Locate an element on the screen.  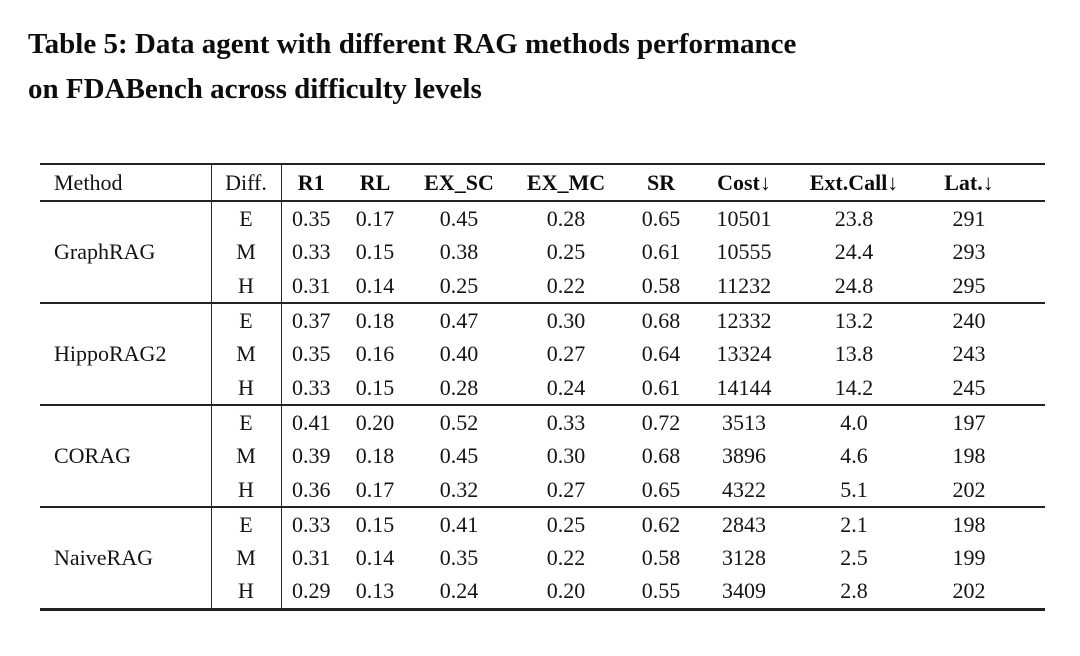
value-cell: 13.2 is located at coordinates (854, 319).